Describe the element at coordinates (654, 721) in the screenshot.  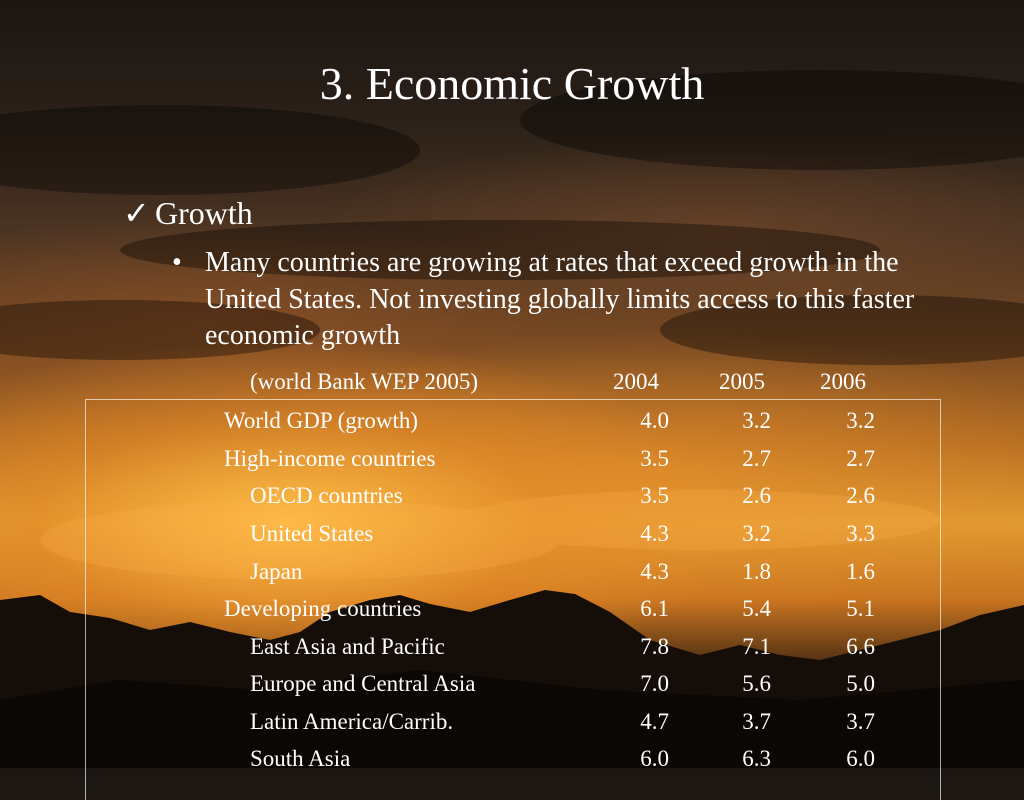
I see `value-2004: 4.7` at that location.